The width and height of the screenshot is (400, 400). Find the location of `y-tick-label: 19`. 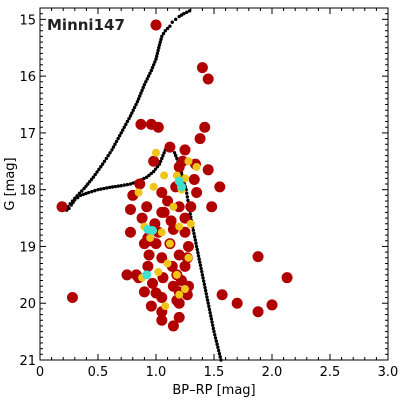

y-tick-label: 19 is located at coordinates (27, 247).